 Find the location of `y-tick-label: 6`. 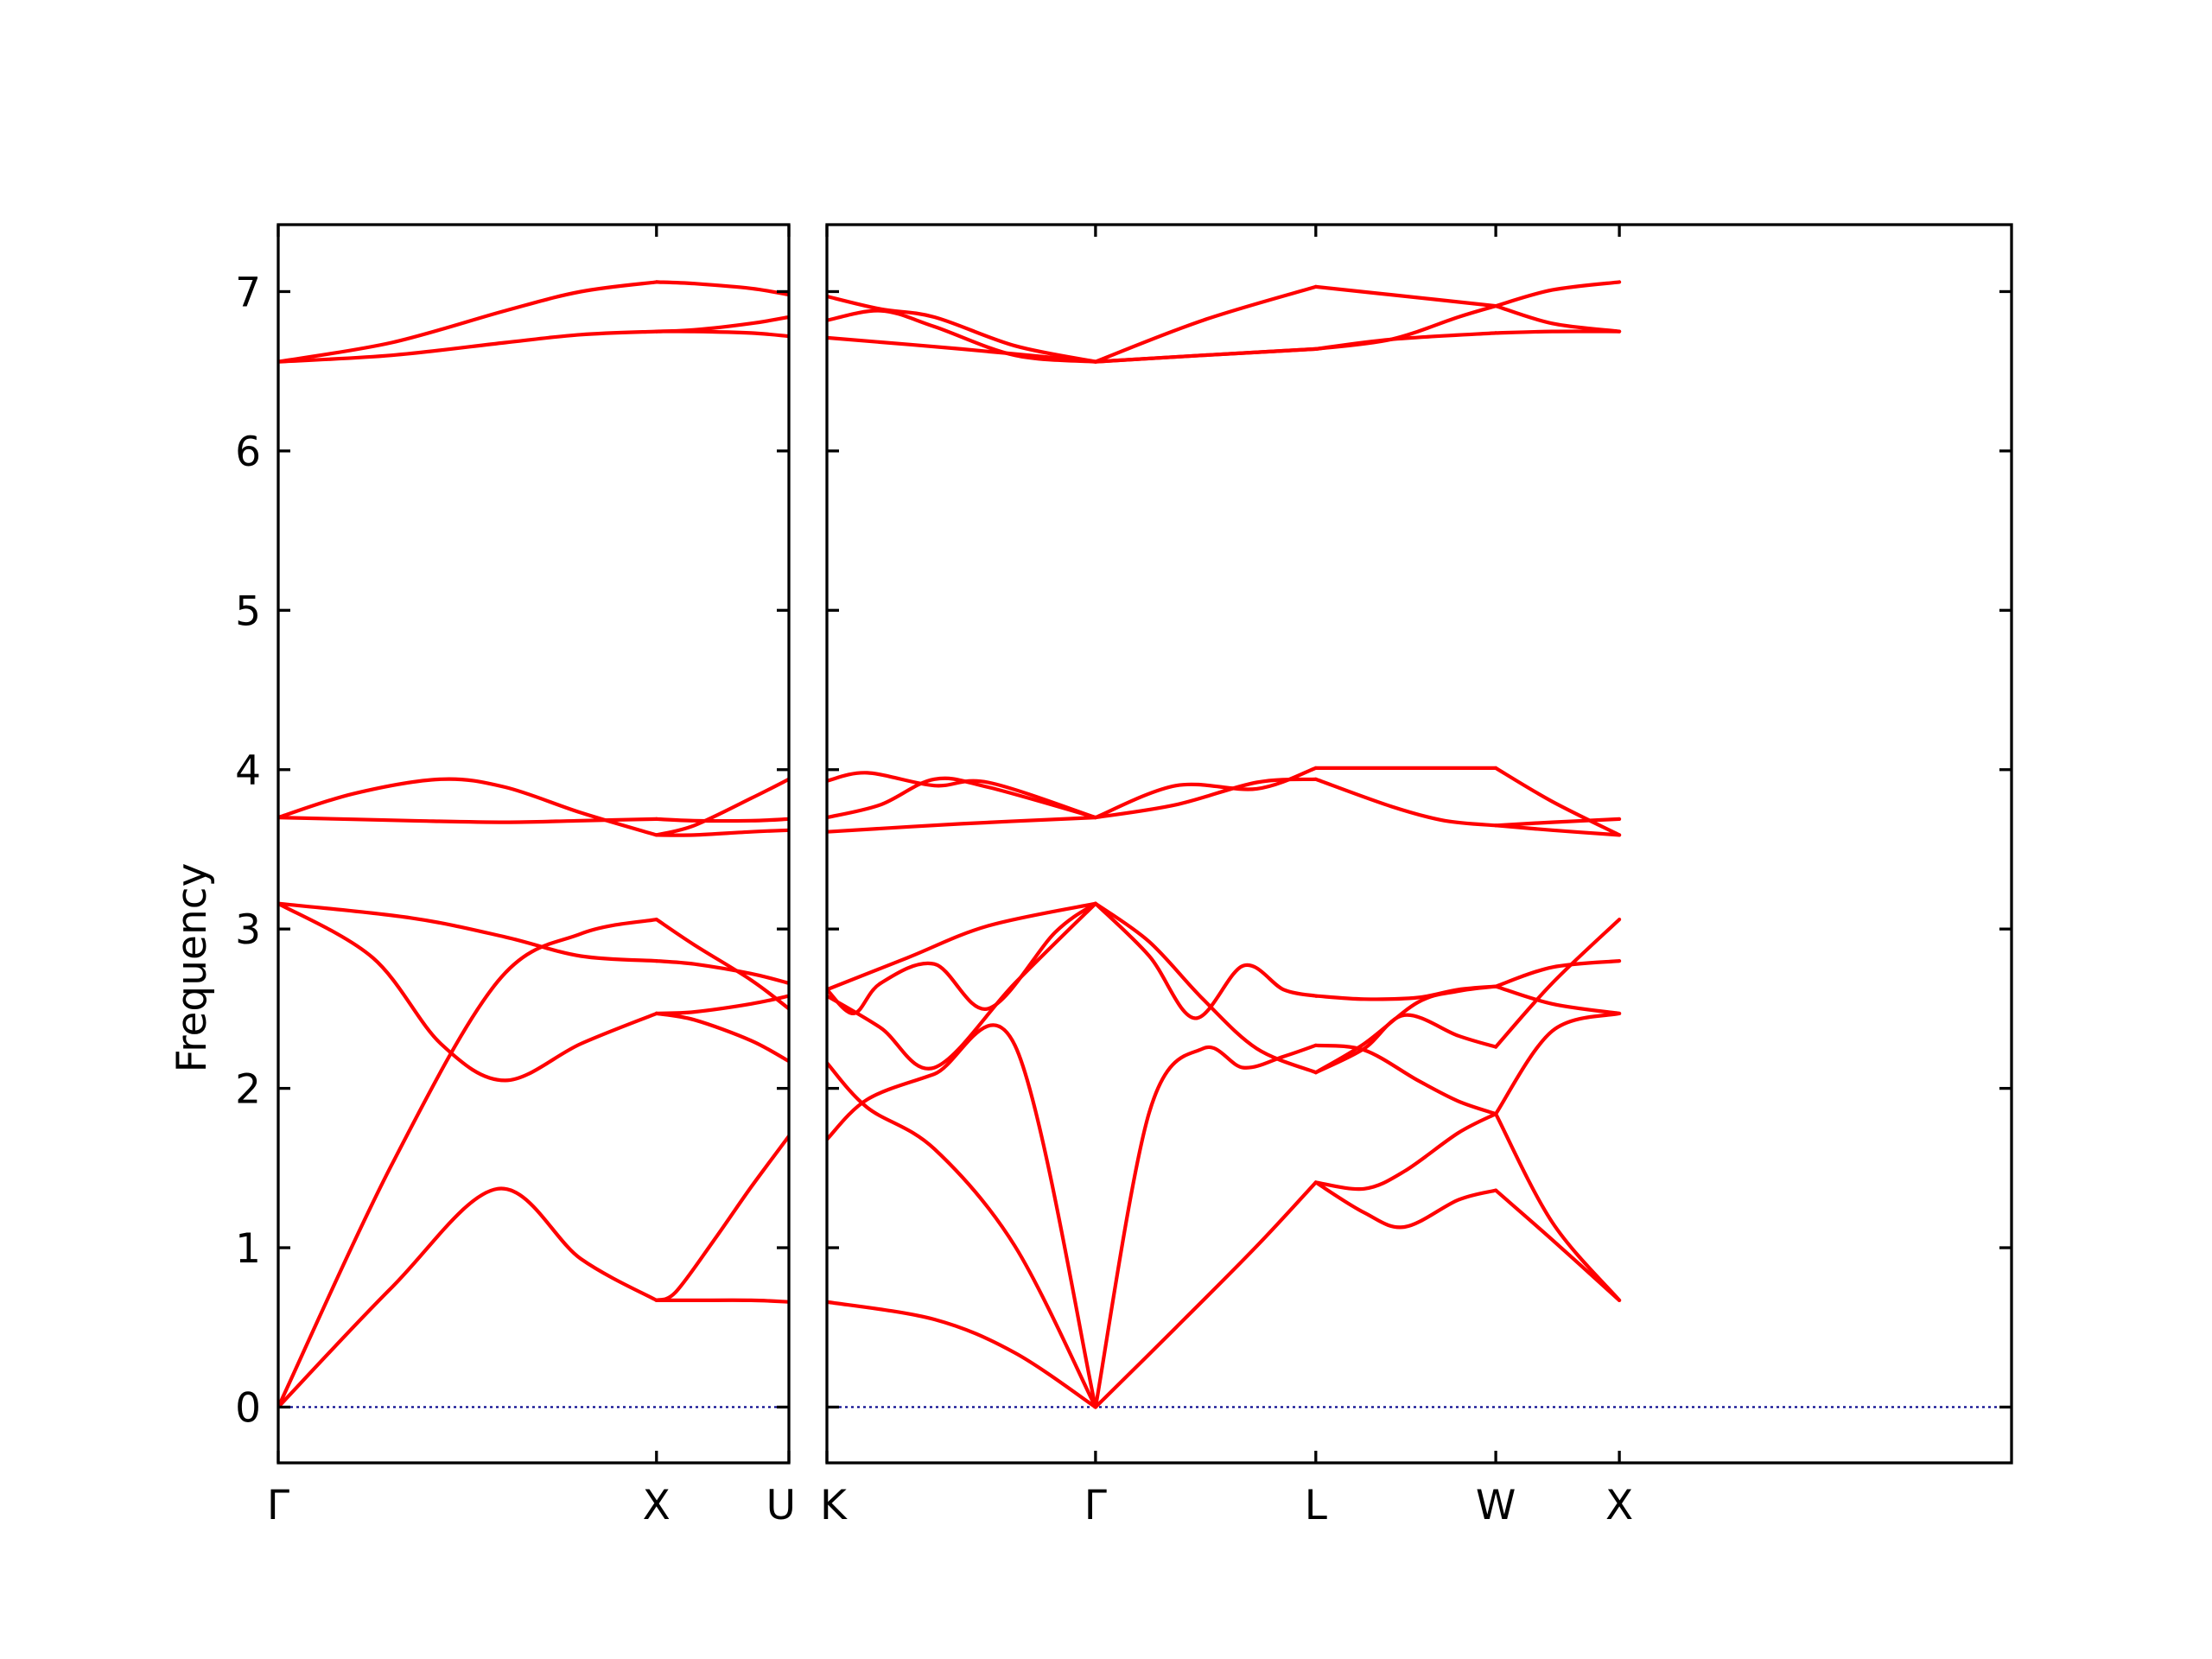

y-tick-label: 6 is located at coordinates (248, 452).